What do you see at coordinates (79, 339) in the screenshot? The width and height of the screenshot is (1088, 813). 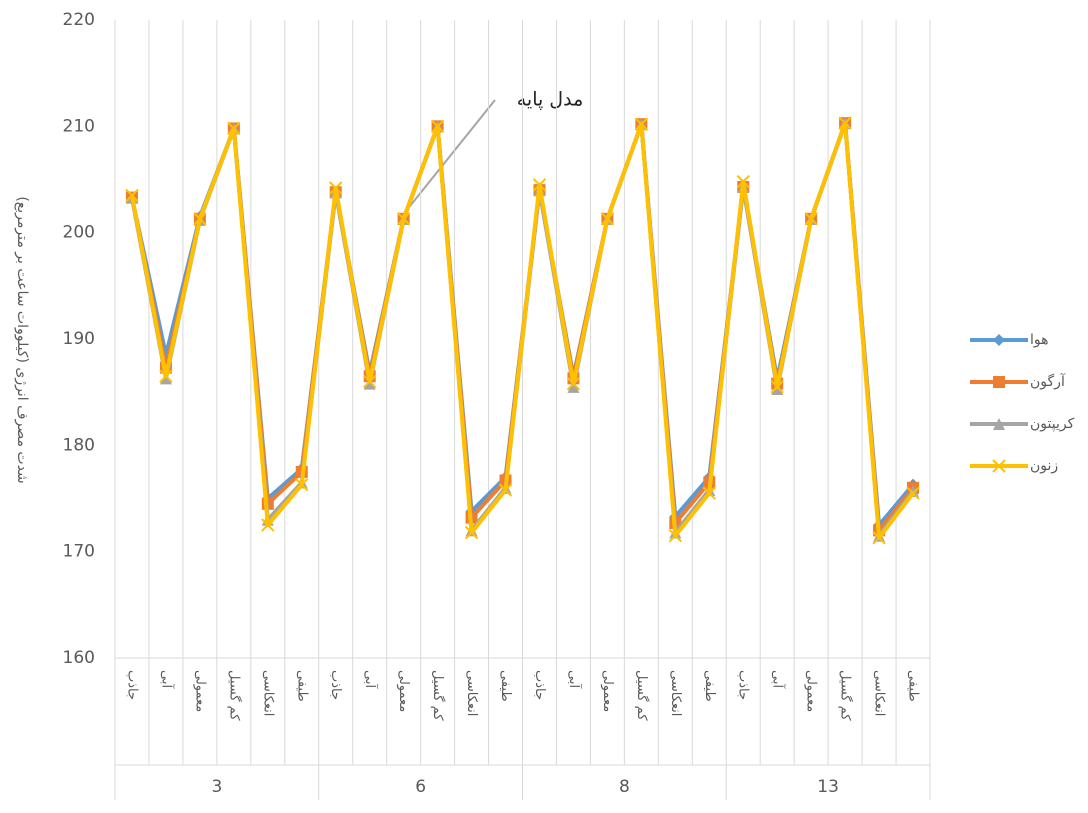 I see `y-tick-label: 190` at bounding box center [79, 339].